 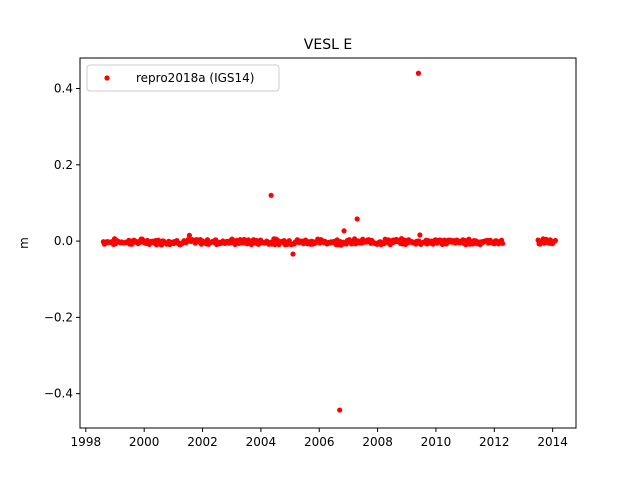 I want to click on x-tick-label: 2008, so click(x=377, y=442).